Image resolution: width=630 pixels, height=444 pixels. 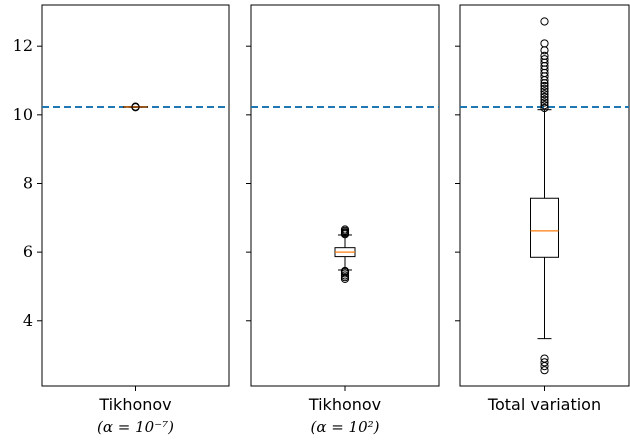 I want to click on box, so click(x=544, y=227).